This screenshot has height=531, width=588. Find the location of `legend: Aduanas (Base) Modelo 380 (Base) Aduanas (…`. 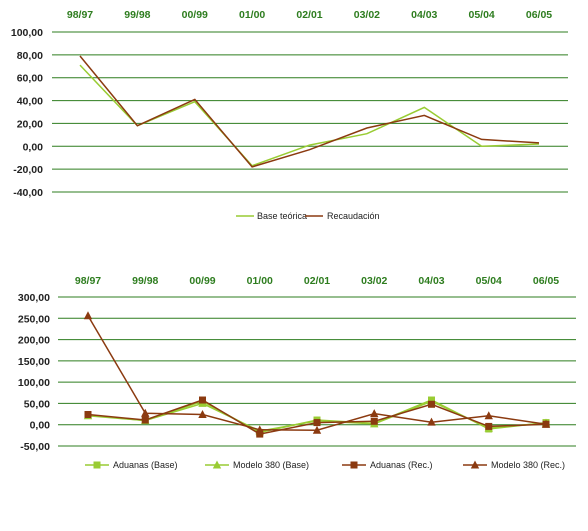

legend: Aduanas (Base) Modelo 380 (Base) Aduanas (… is located at coordinates (325, 465).